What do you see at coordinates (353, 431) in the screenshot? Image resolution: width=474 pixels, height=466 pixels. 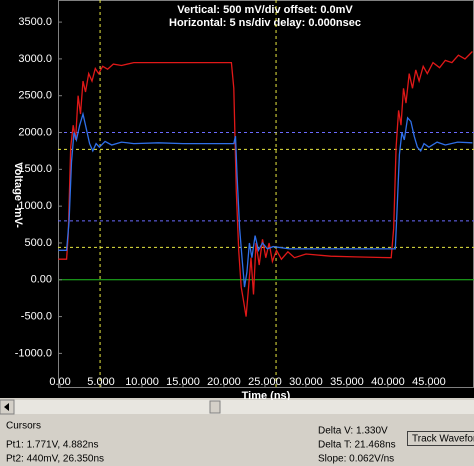 I see `delta-v-readout: Delta V: 1.330V` at bounding box center [353, 431].